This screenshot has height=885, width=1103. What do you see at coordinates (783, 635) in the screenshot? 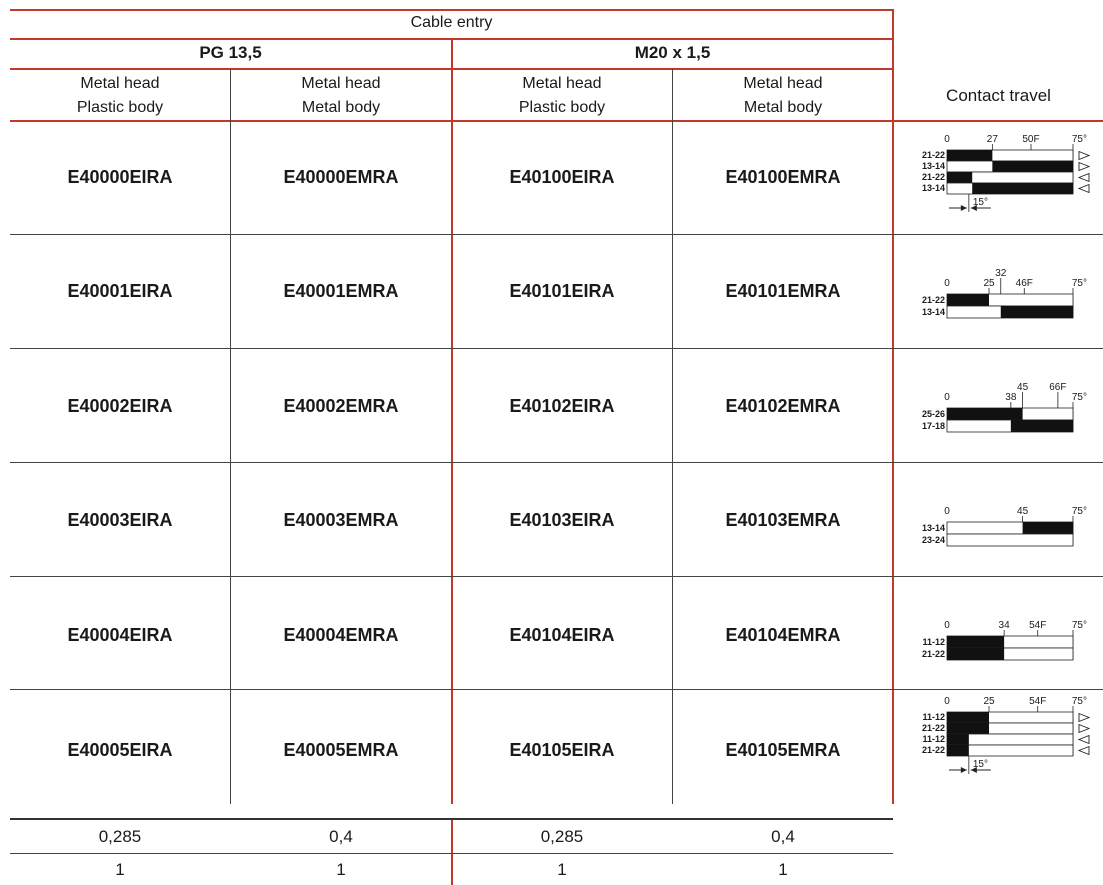
I see `code-r5-c4: E40104EMRA` at bounding box center [783, 635].